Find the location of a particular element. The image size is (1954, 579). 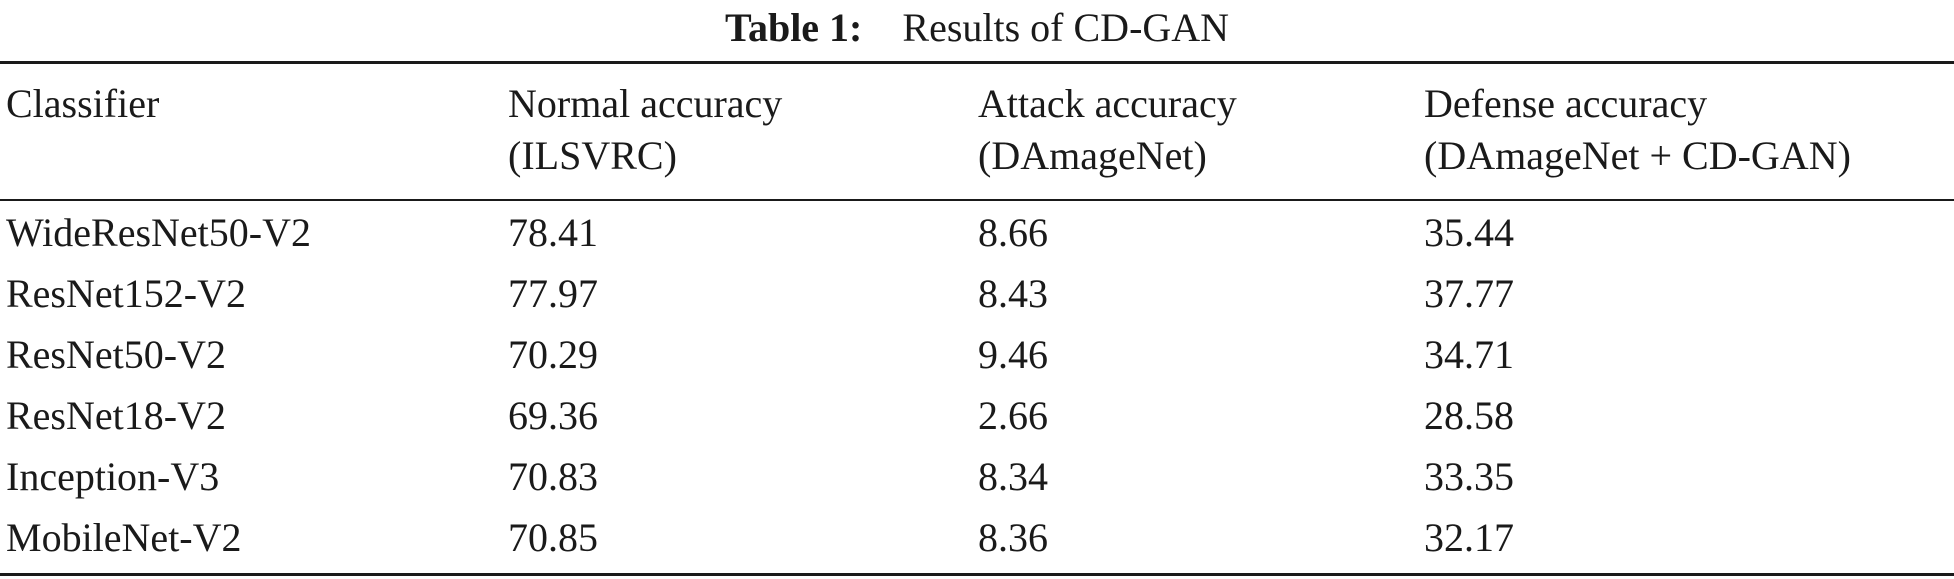

cell-normal-accuracy: 70.83 is located at coordinates (553, 476).